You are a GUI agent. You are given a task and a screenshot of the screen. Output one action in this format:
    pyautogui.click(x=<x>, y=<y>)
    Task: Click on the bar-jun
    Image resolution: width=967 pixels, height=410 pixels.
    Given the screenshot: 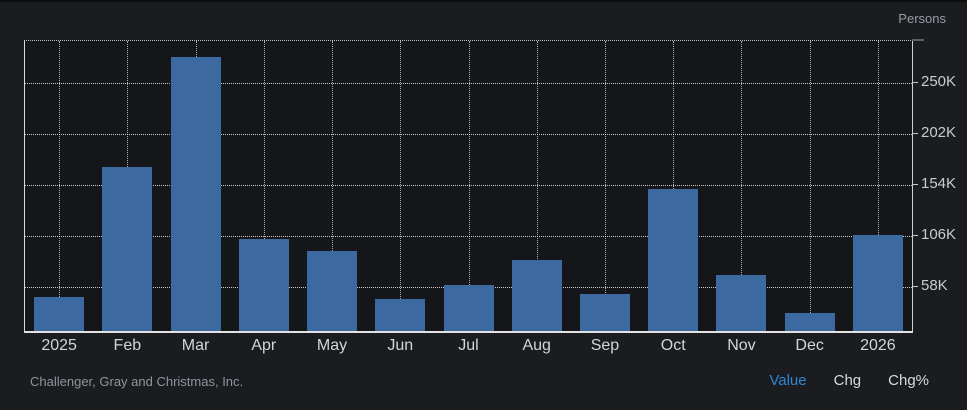 What is the action you would take?
    pyautogui.click(x=400, y=315)
    